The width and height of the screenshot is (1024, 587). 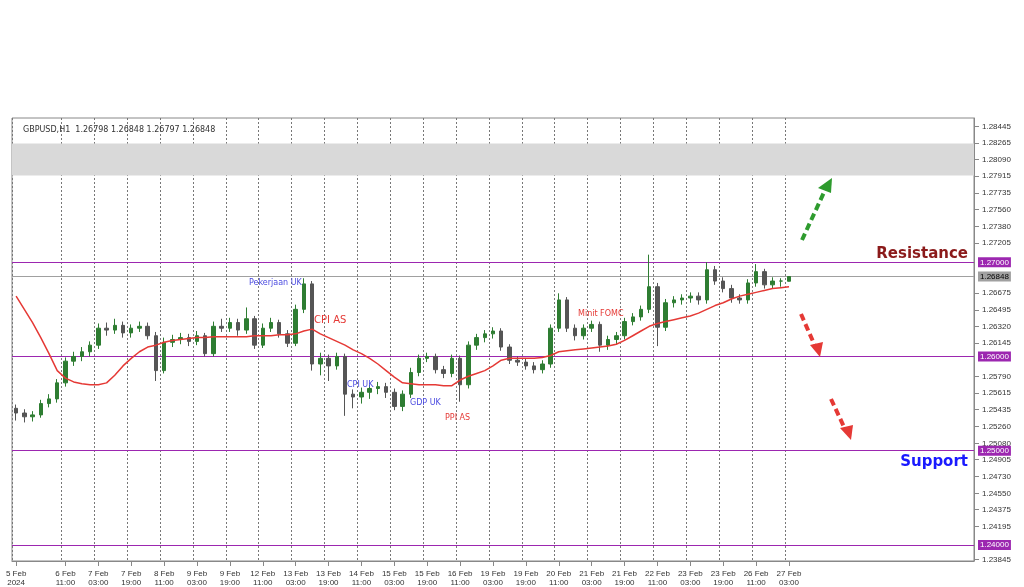 I want to click on y-tick-label: 1.28445, so click(x=997, y=126).